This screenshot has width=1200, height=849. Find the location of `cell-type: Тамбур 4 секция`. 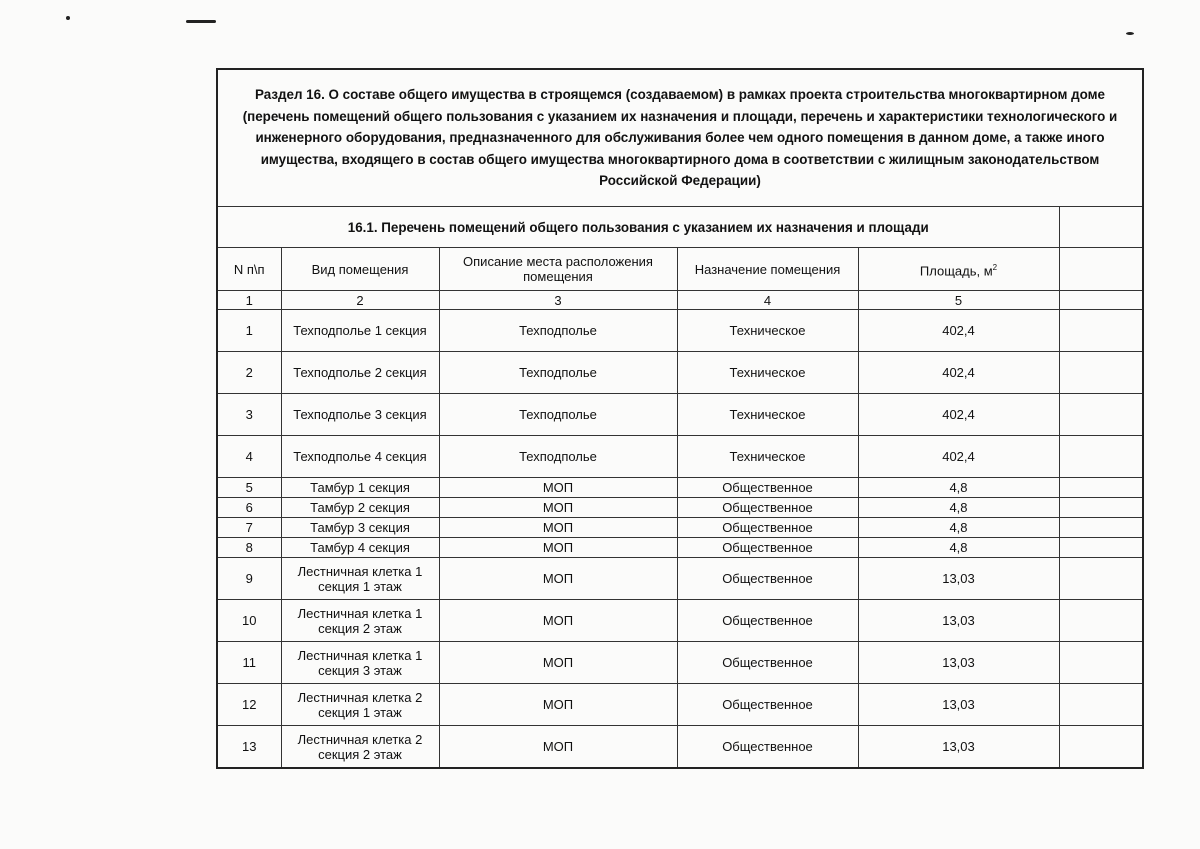

cell-type: Тамбур 4 секция is located at coordinates (360, 547).